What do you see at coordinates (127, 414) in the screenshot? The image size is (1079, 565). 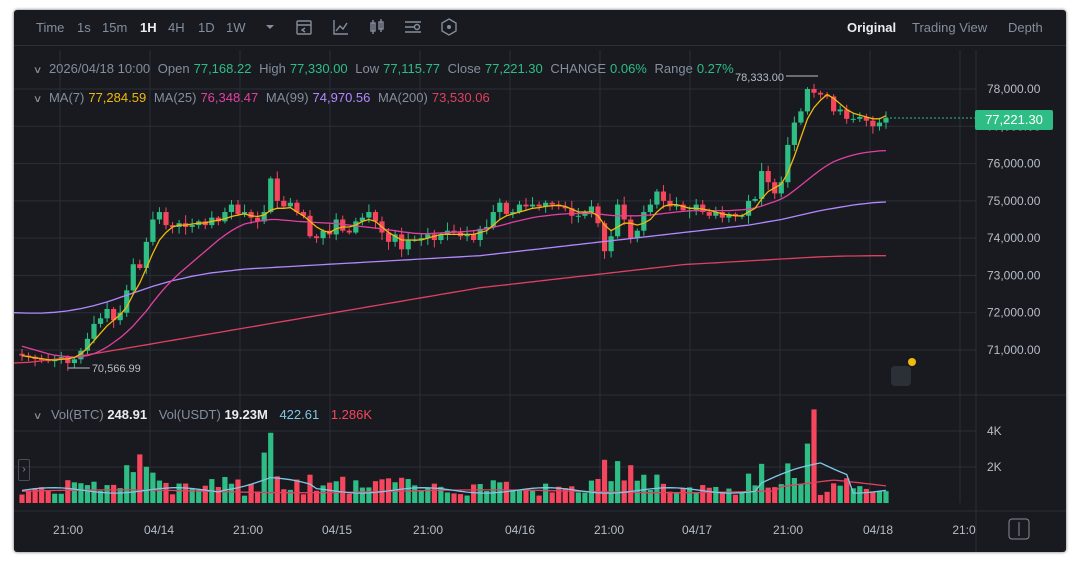 I see `vol-btc-value: 248.91` at bounding box center [127, 414].